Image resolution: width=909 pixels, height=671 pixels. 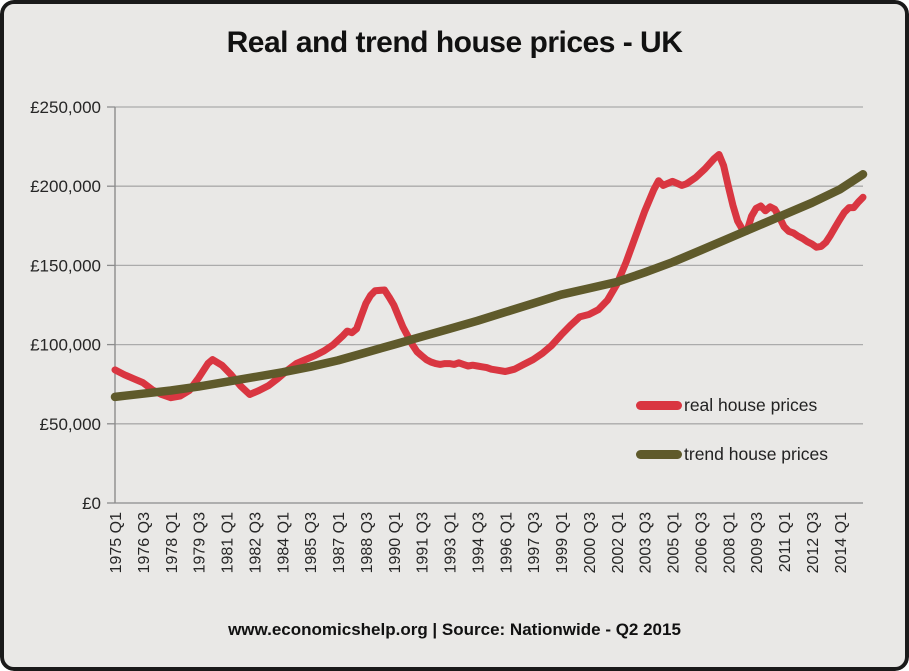 I want to click on svg-text: 1994 Q3, so click(x=478, y=542).